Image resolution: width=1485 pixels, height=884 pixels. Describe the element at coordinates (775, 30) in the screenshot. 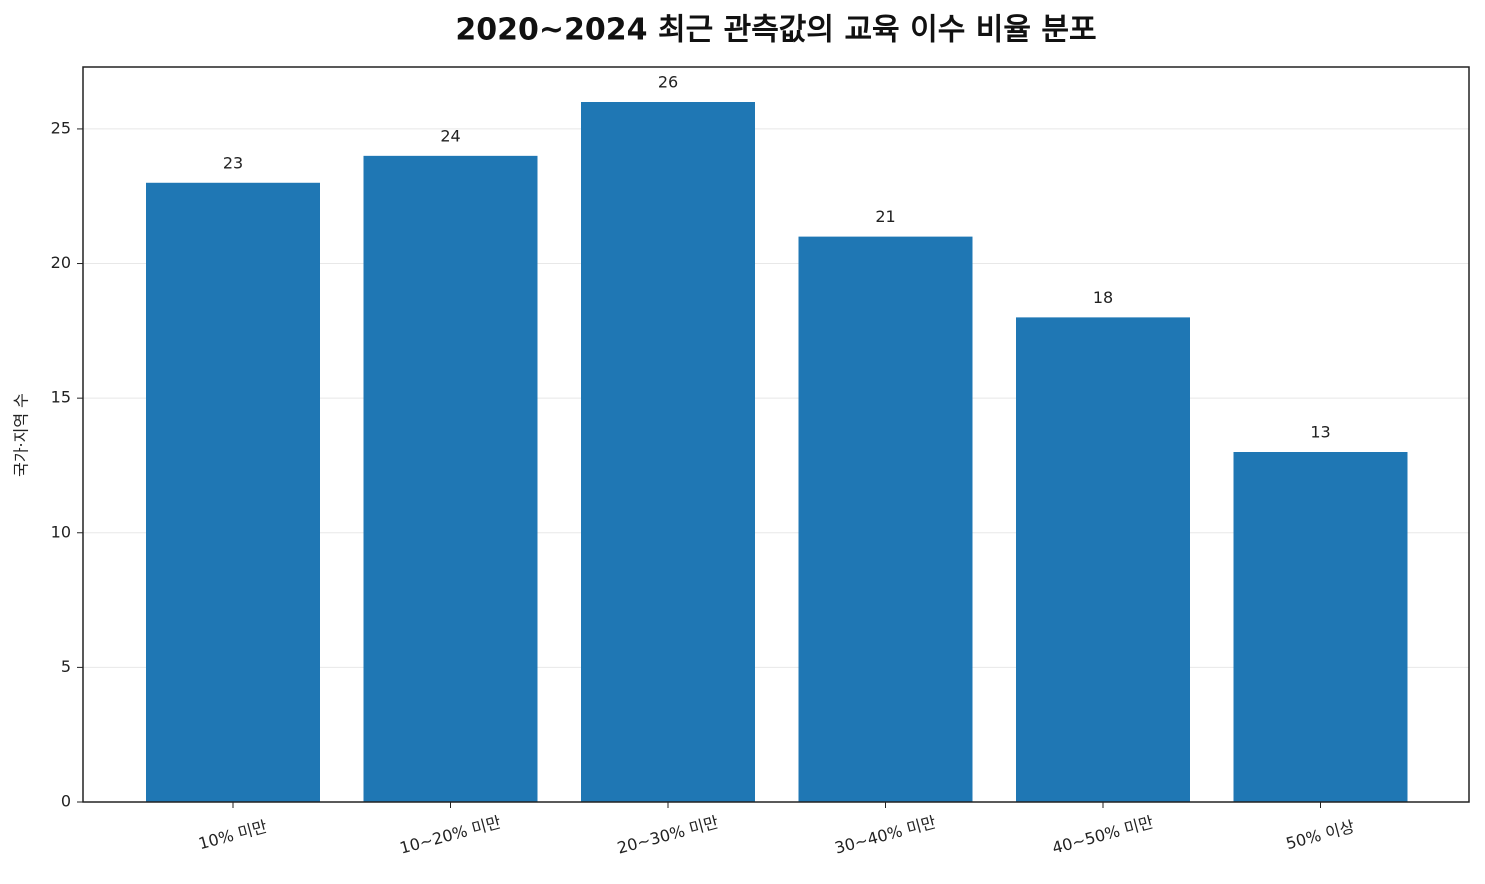

I see `chart-title: 2020~2024 최근 관측값의 교육 이수 비율 분포` at that location.